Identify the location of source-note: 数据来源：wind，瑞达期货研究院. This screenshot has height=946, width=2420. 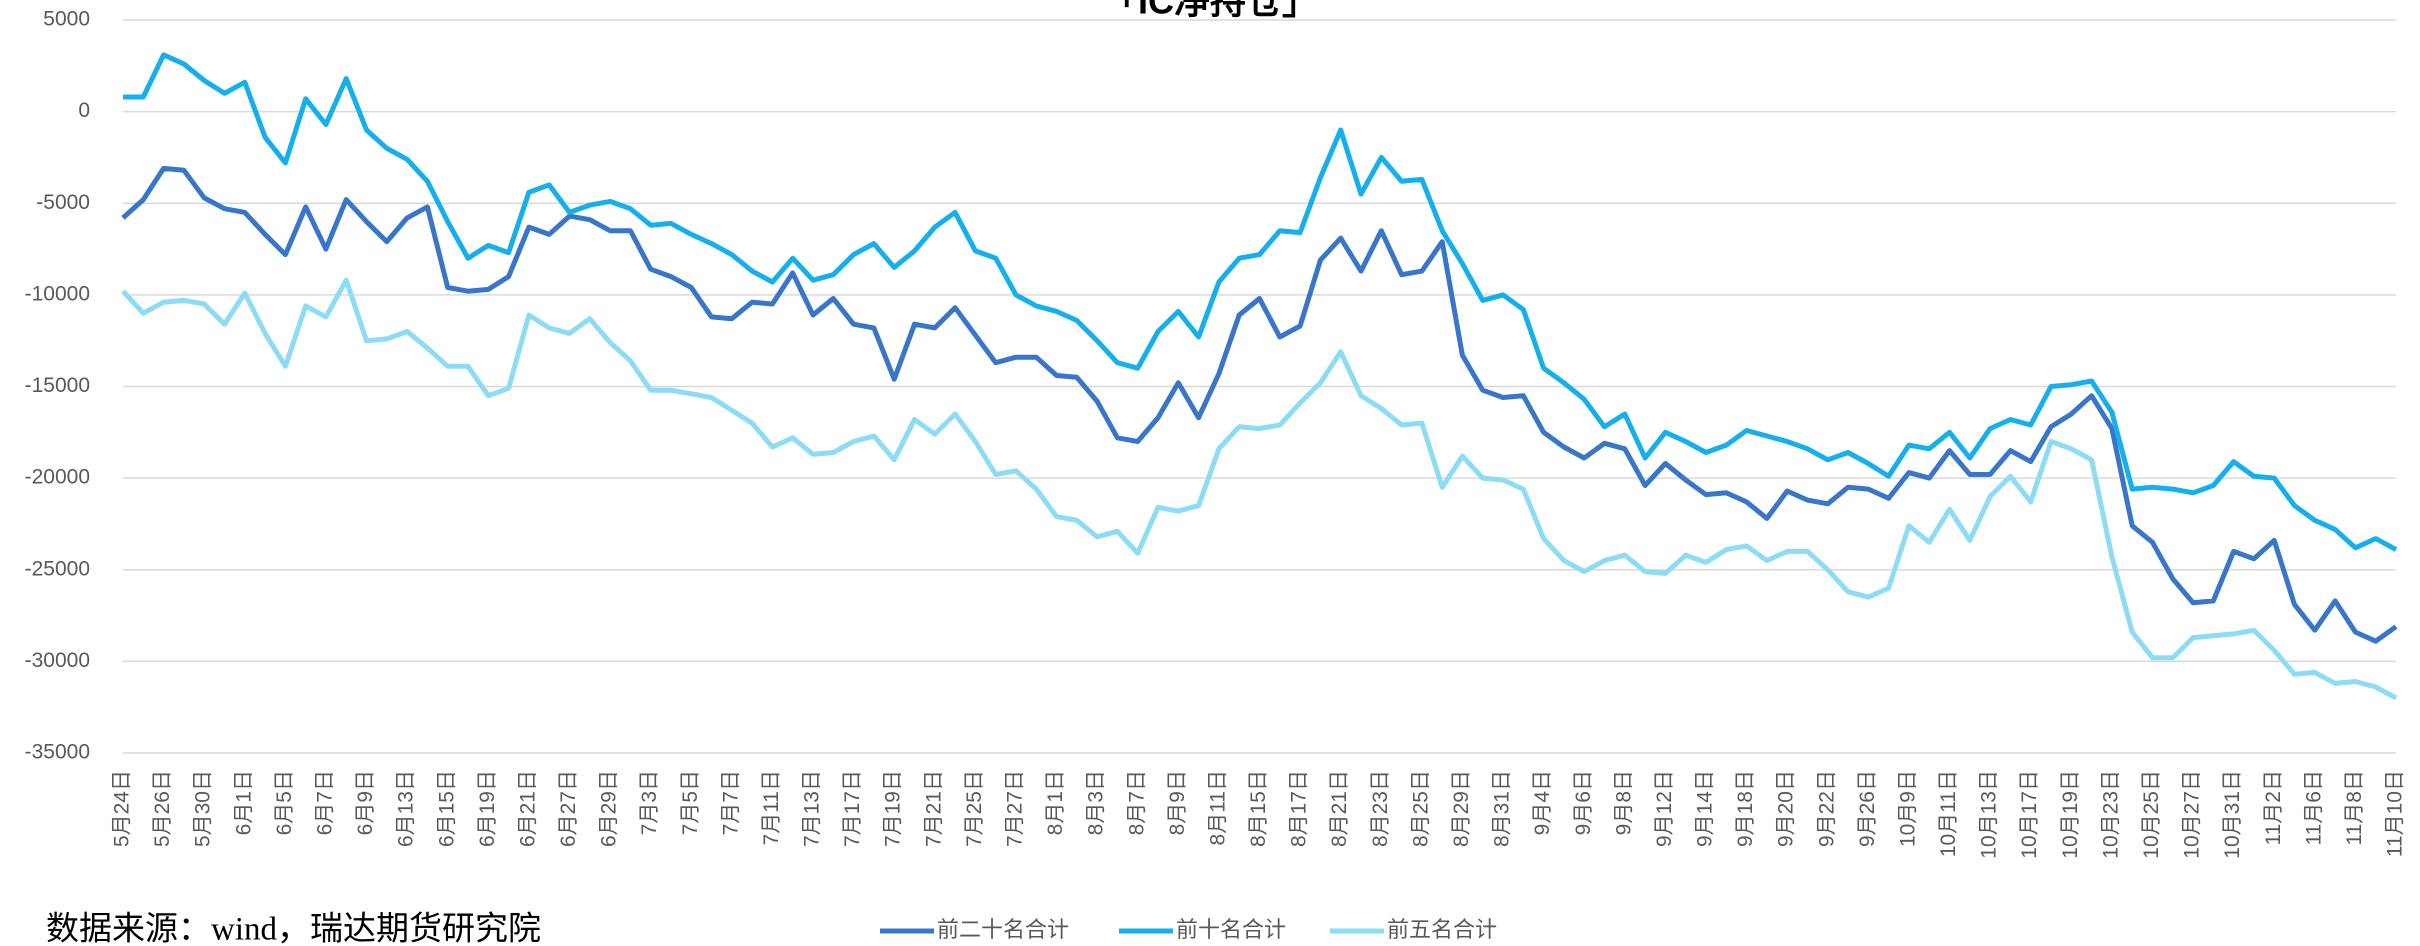
(293, 928).